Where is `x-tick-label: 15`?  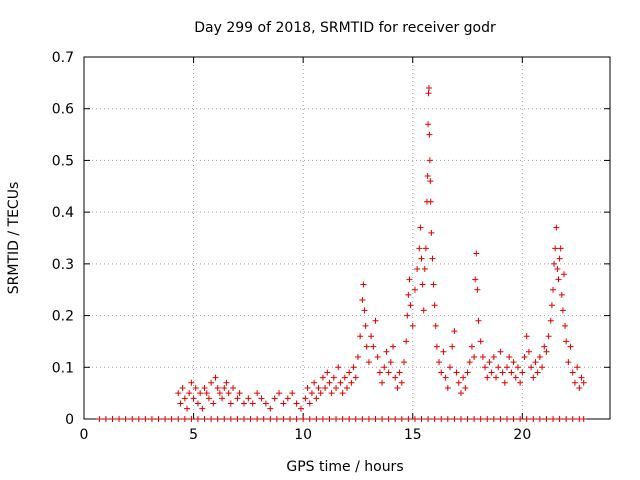 x-tick-label: 15 is located at coordinates (413, 435).